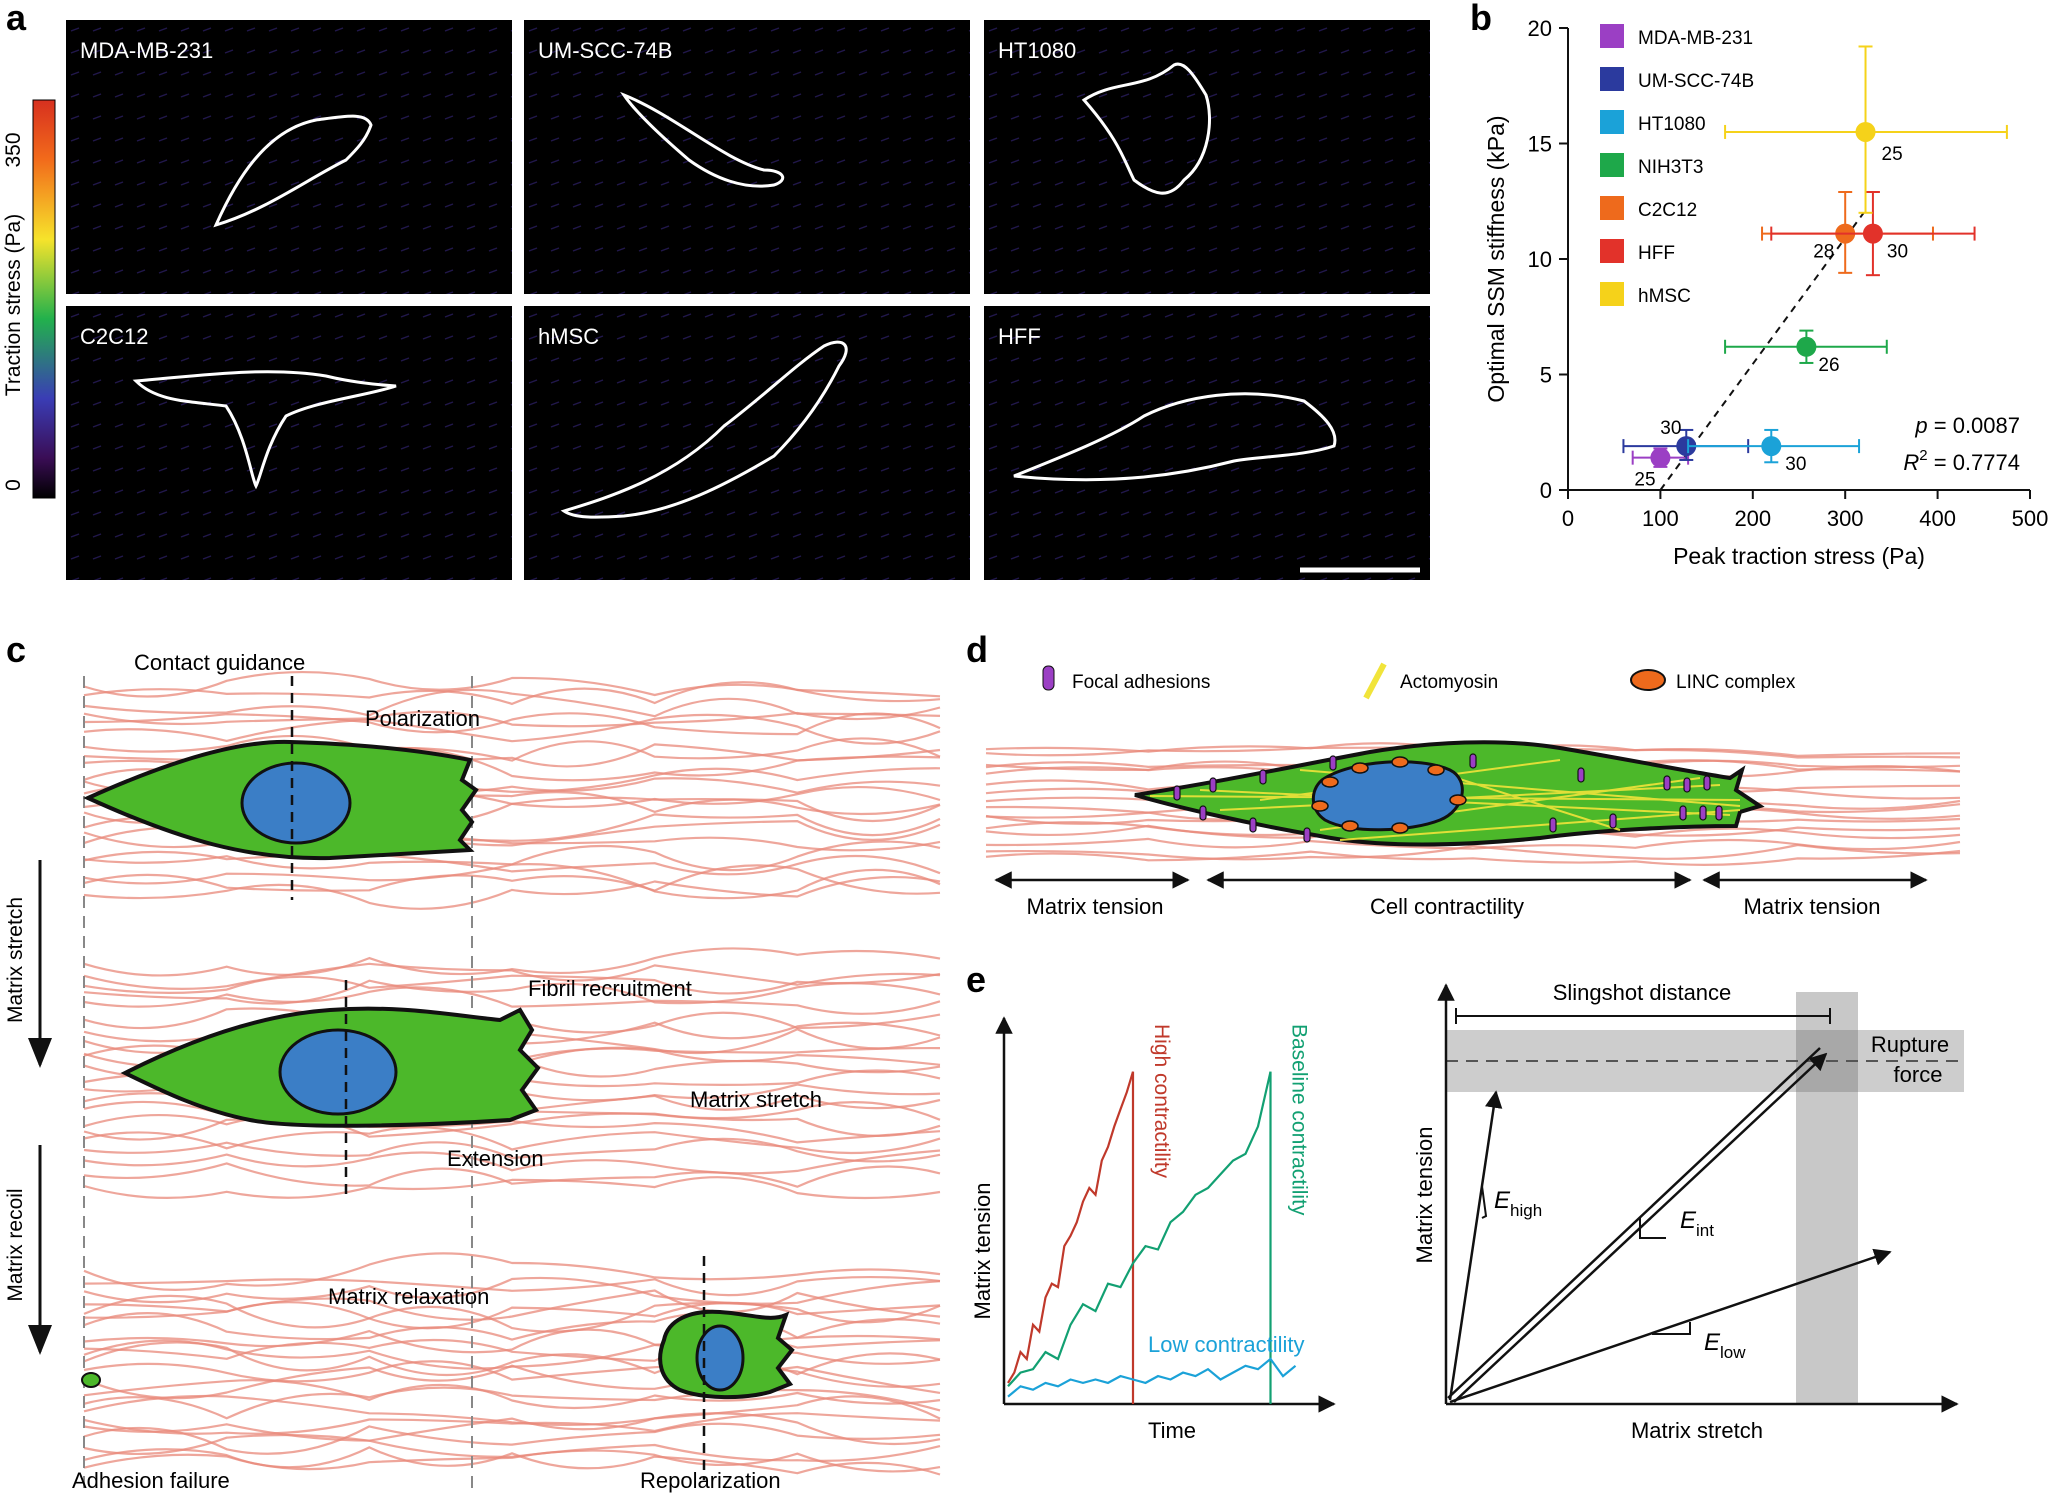 The image size is (2049, 1493). I want to click on repolarization-label: Repolarization, so click(710, 1480).